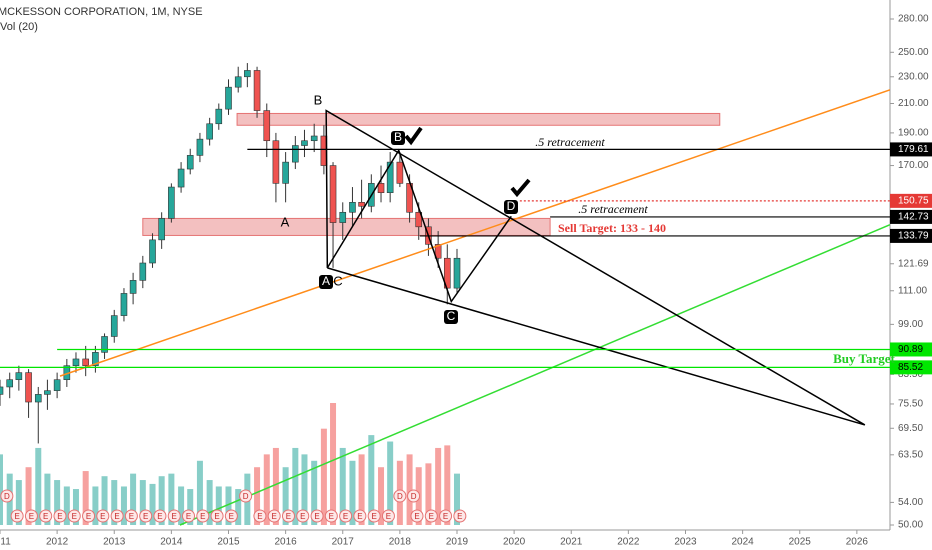 The height and width of the screenshot is (550, 932). Describe the element at coordinates (400, 542) in the screenshot. I see `x-tick-label: 2018` at that location.